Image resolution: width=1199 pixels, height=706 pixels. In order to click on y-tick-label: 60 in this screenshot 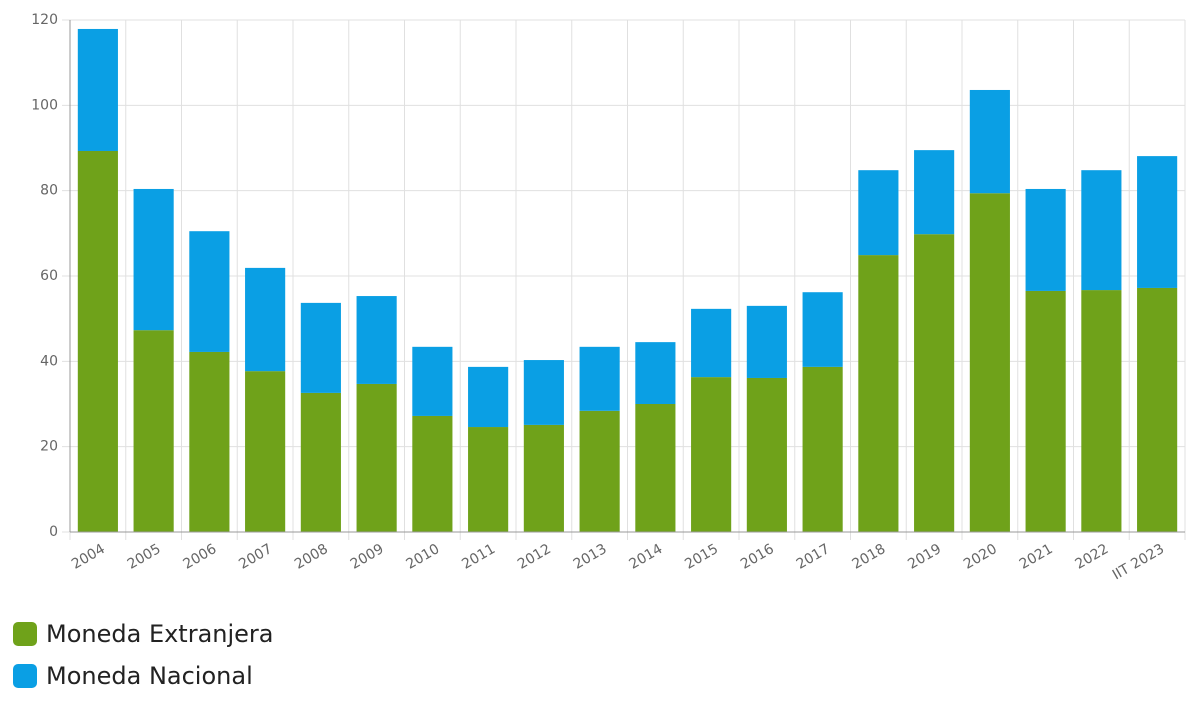, I will do `click(49, 276)`.